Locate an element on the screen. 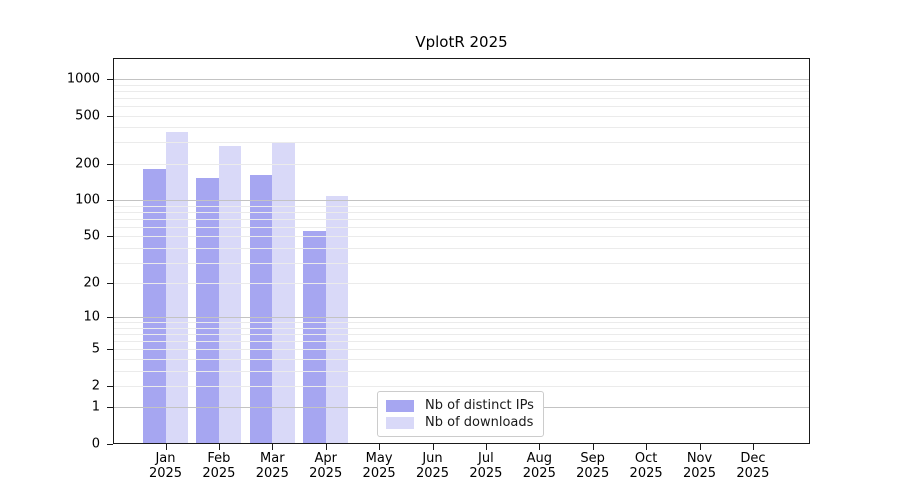  month-label: Jun is located at coordinates (432, 458).